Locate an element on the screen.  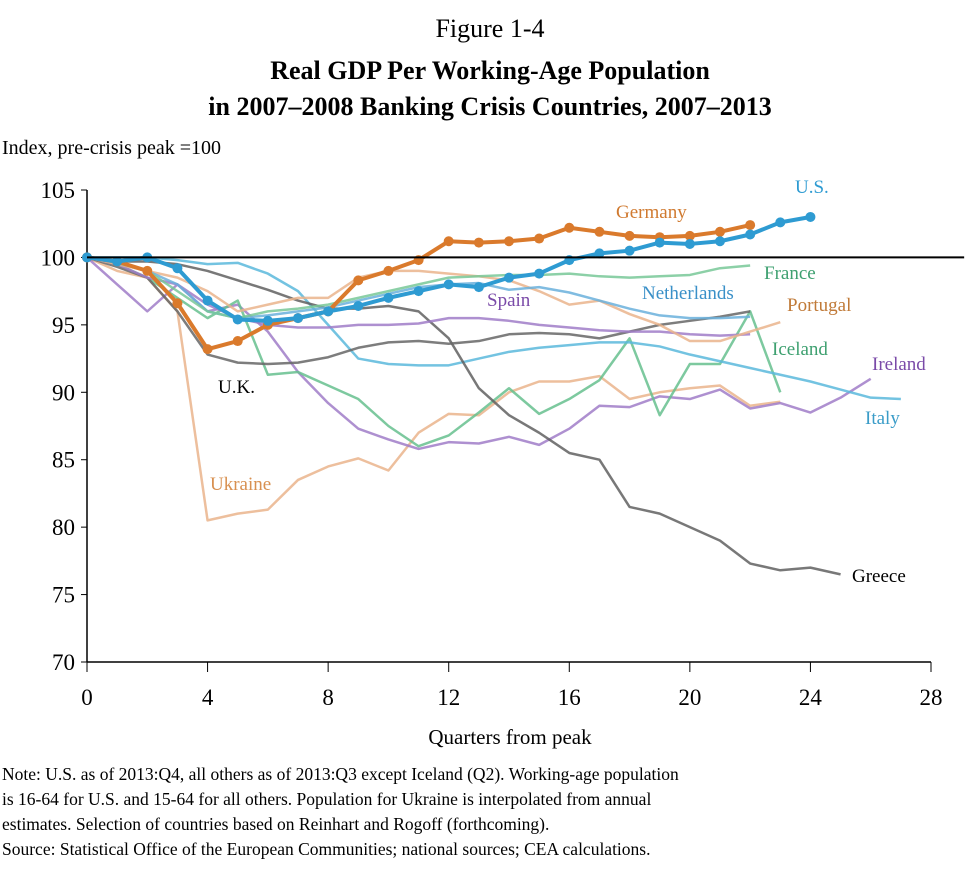
figure-label: Figure 1-4 is located at coordinates (490, 28).